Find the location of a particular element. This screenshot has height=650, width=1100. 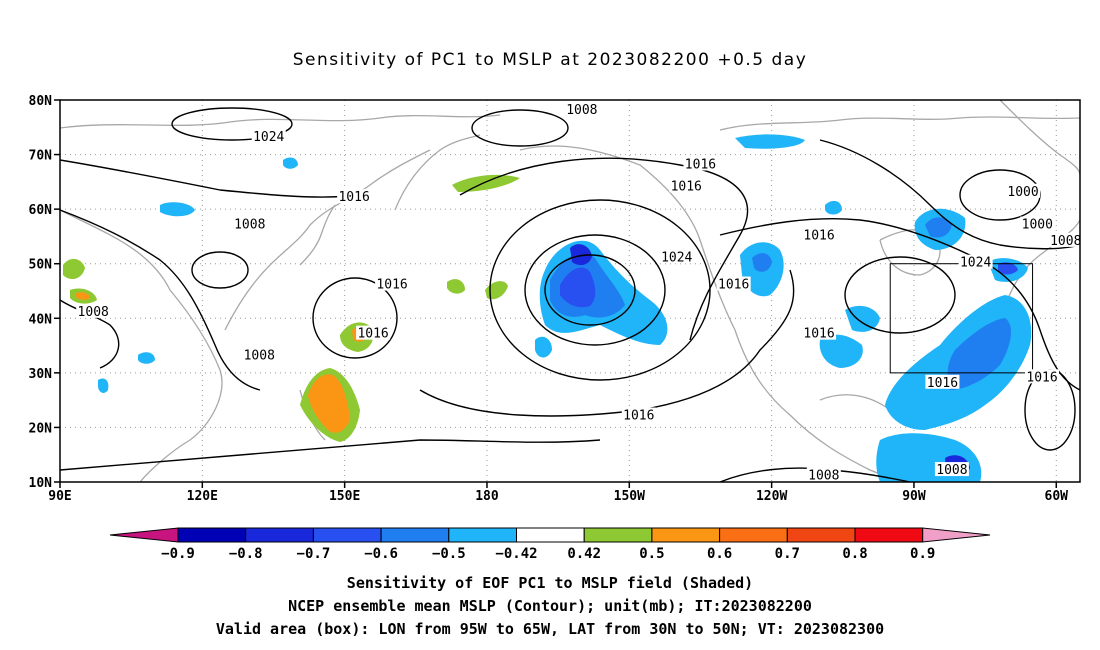

lat-tick-label: 10N is located at coordinates (41, 483).